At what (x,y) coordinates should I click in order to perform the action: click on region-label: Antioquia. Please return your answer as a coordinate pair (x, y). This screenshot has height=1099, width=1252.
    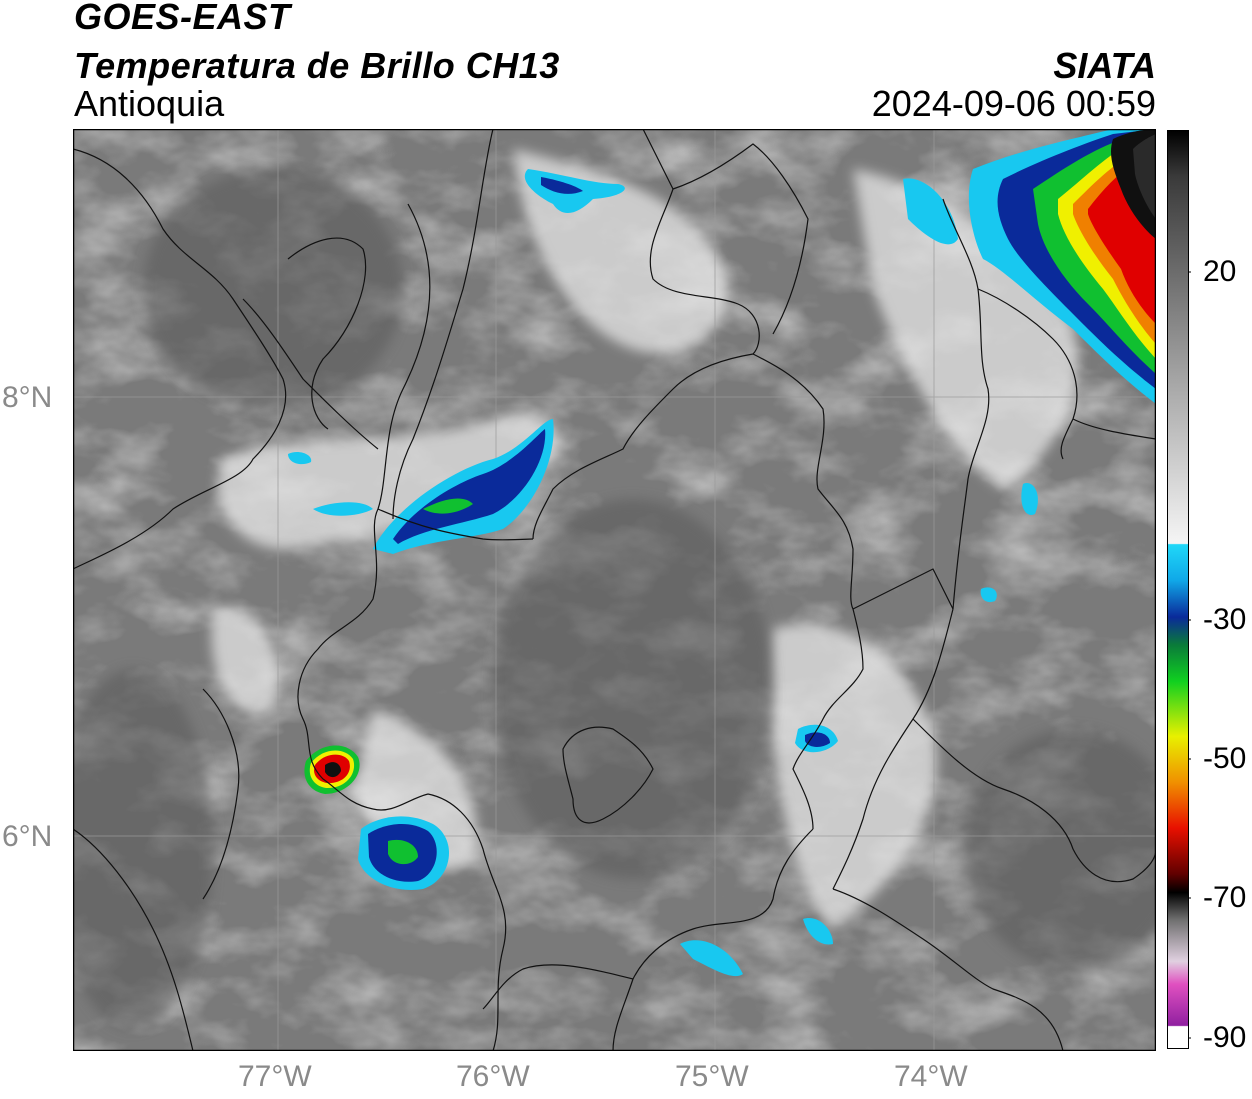
    Looking at the image, I should click on (149, 103).